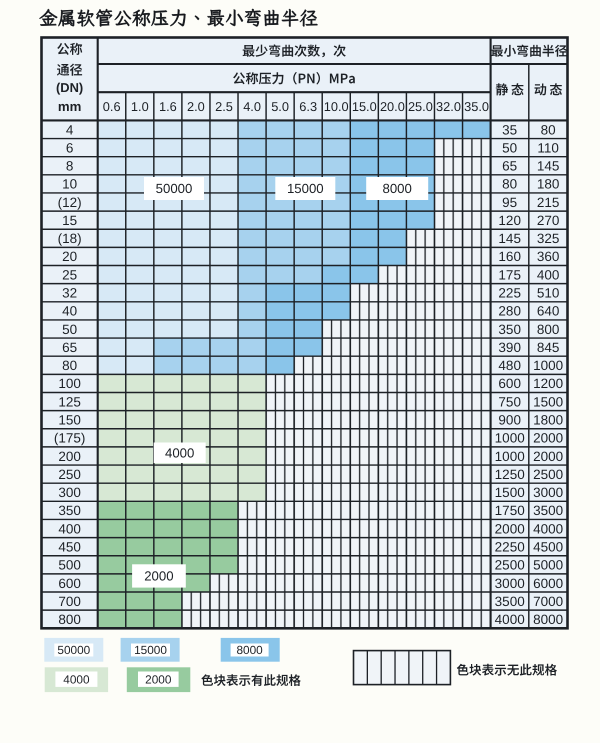 Image resolution: width=600 pixels, height=743 pixels. Describe the element at coordinates (510, 474) in the screenshot. I see `svg-text: 1250` at that location.